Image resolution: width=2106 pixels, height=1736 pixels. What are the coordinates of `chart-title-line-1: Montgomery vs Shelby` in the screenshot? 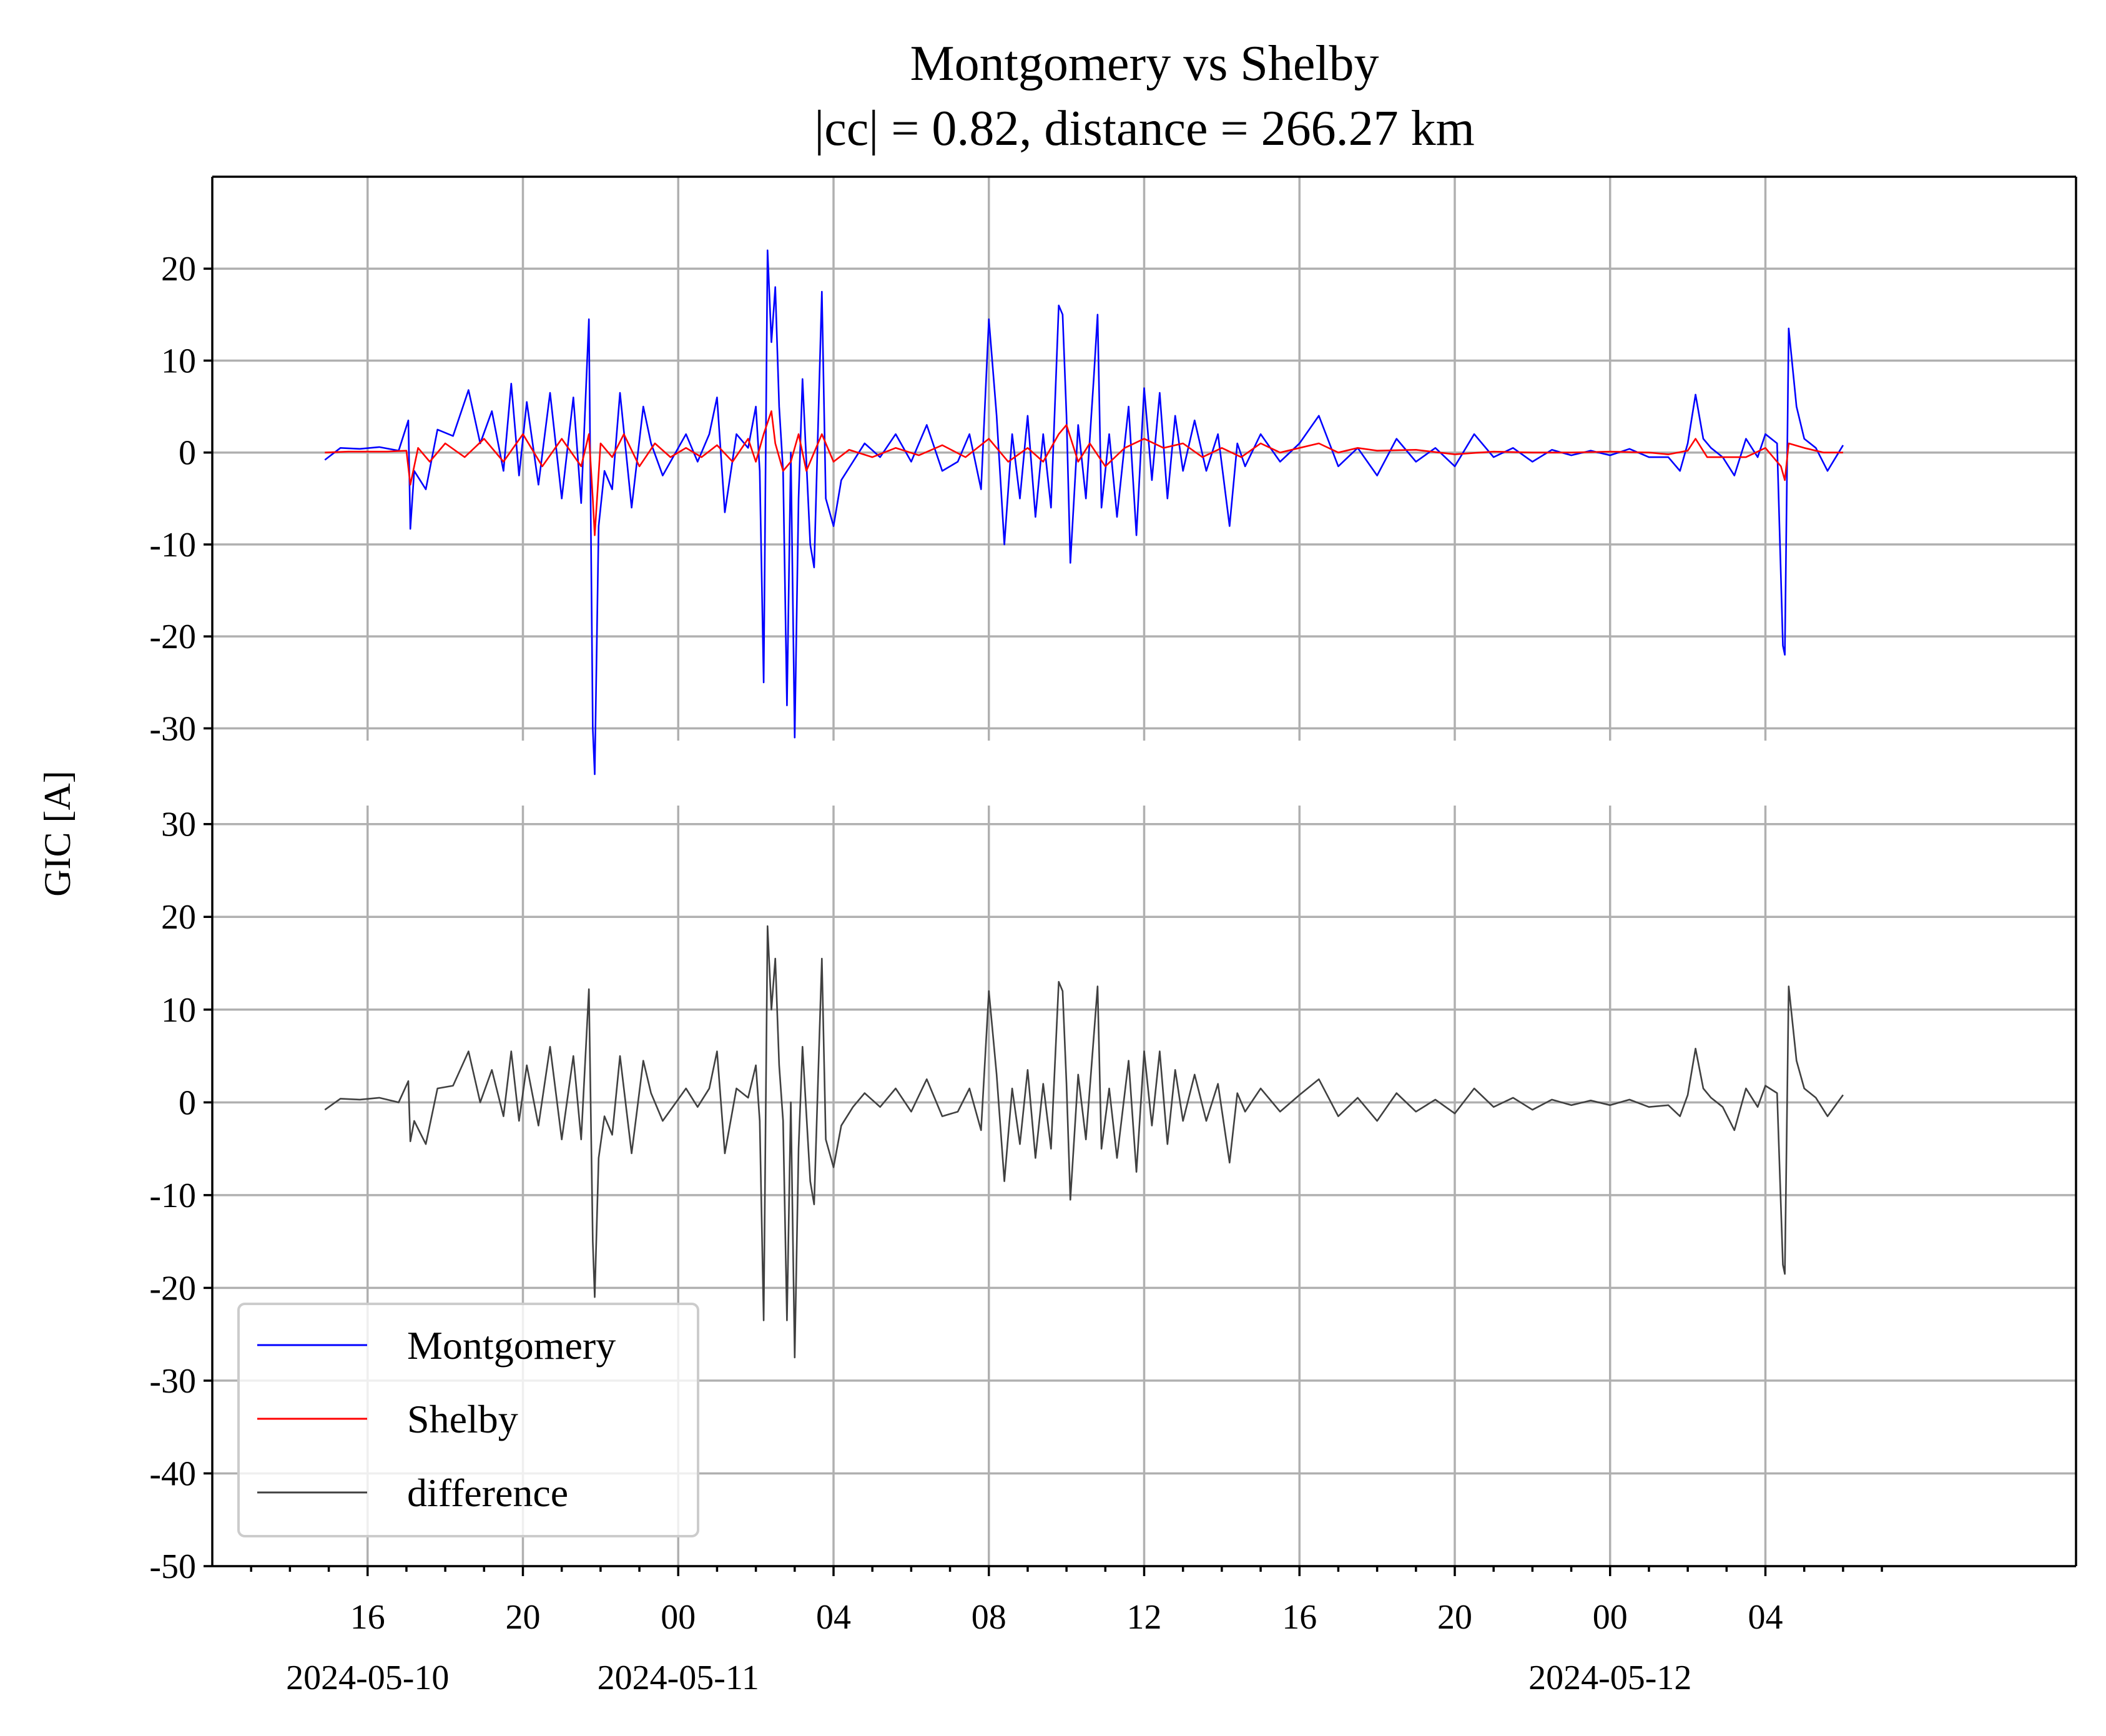 It's located at (1144, 63).